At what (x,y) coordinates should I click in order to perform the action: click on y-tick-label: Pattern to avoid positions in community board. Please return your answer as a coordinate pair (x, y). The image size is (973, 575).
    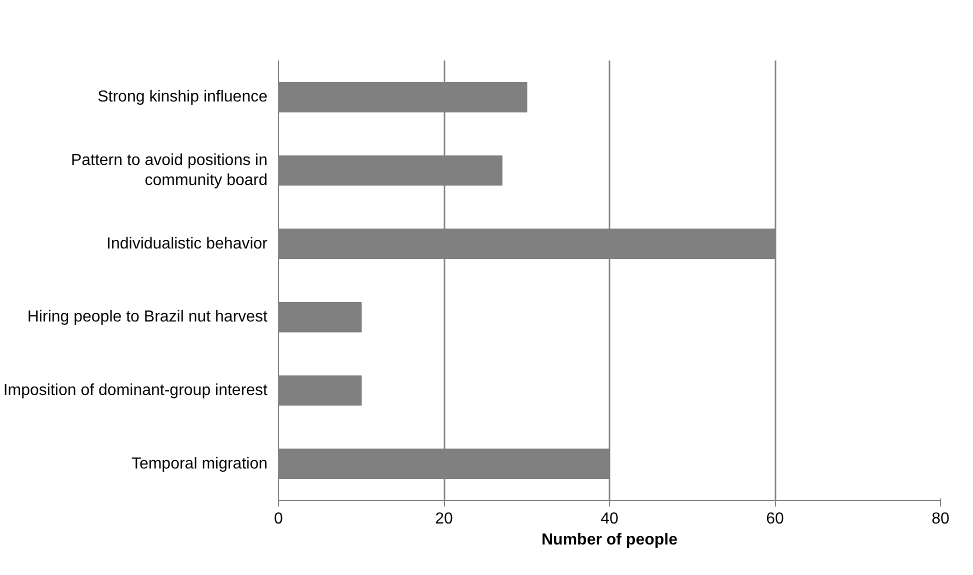
    Looking at the image, I should click on (169, 171).